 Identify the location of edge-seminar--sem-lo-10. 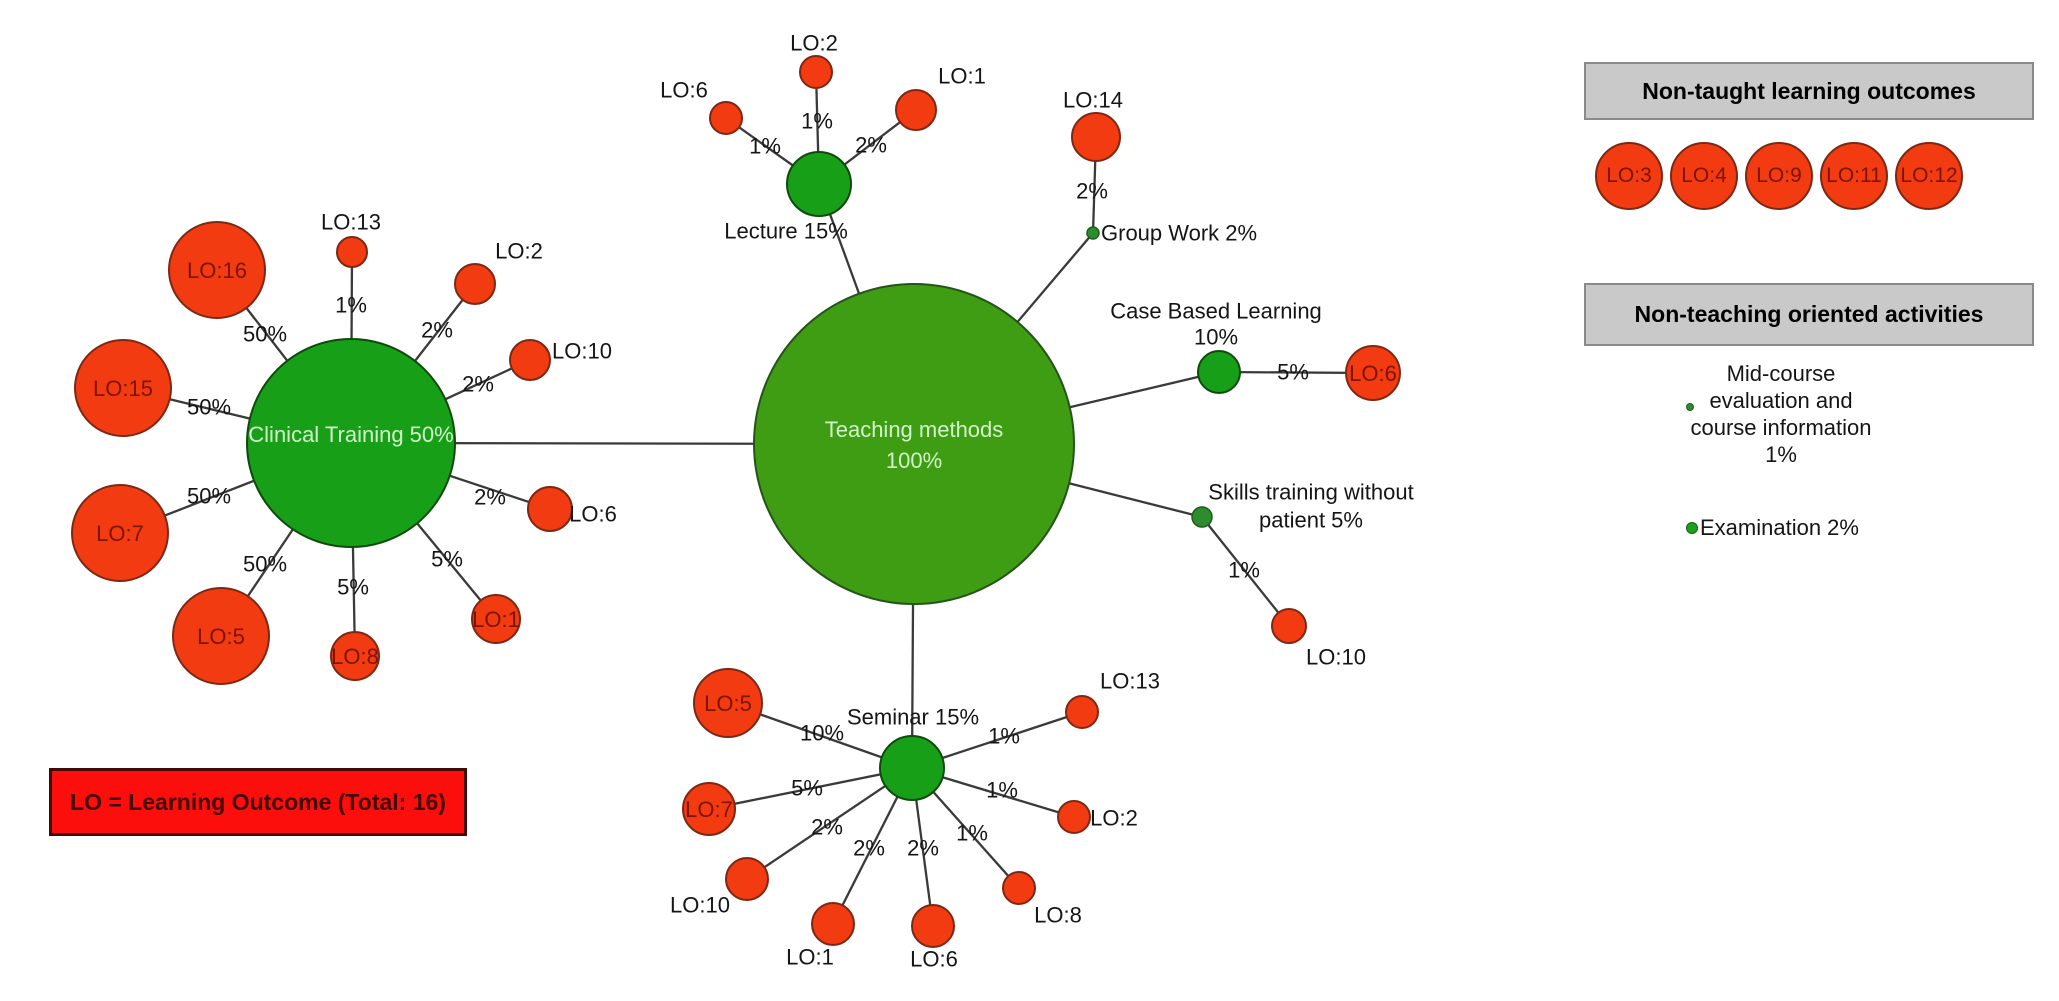
(829, 823).